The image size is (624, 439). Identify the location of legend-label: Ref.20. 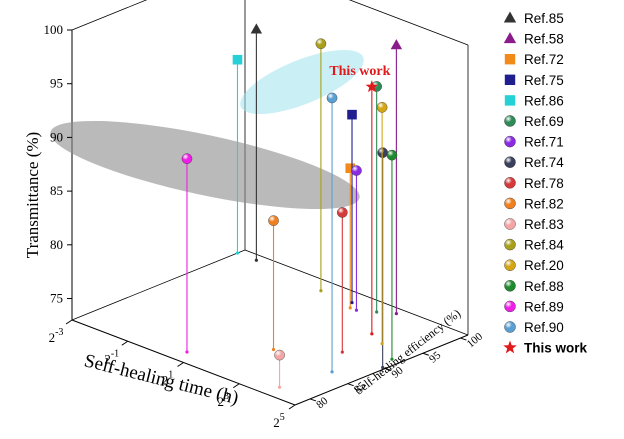
(544, 265).